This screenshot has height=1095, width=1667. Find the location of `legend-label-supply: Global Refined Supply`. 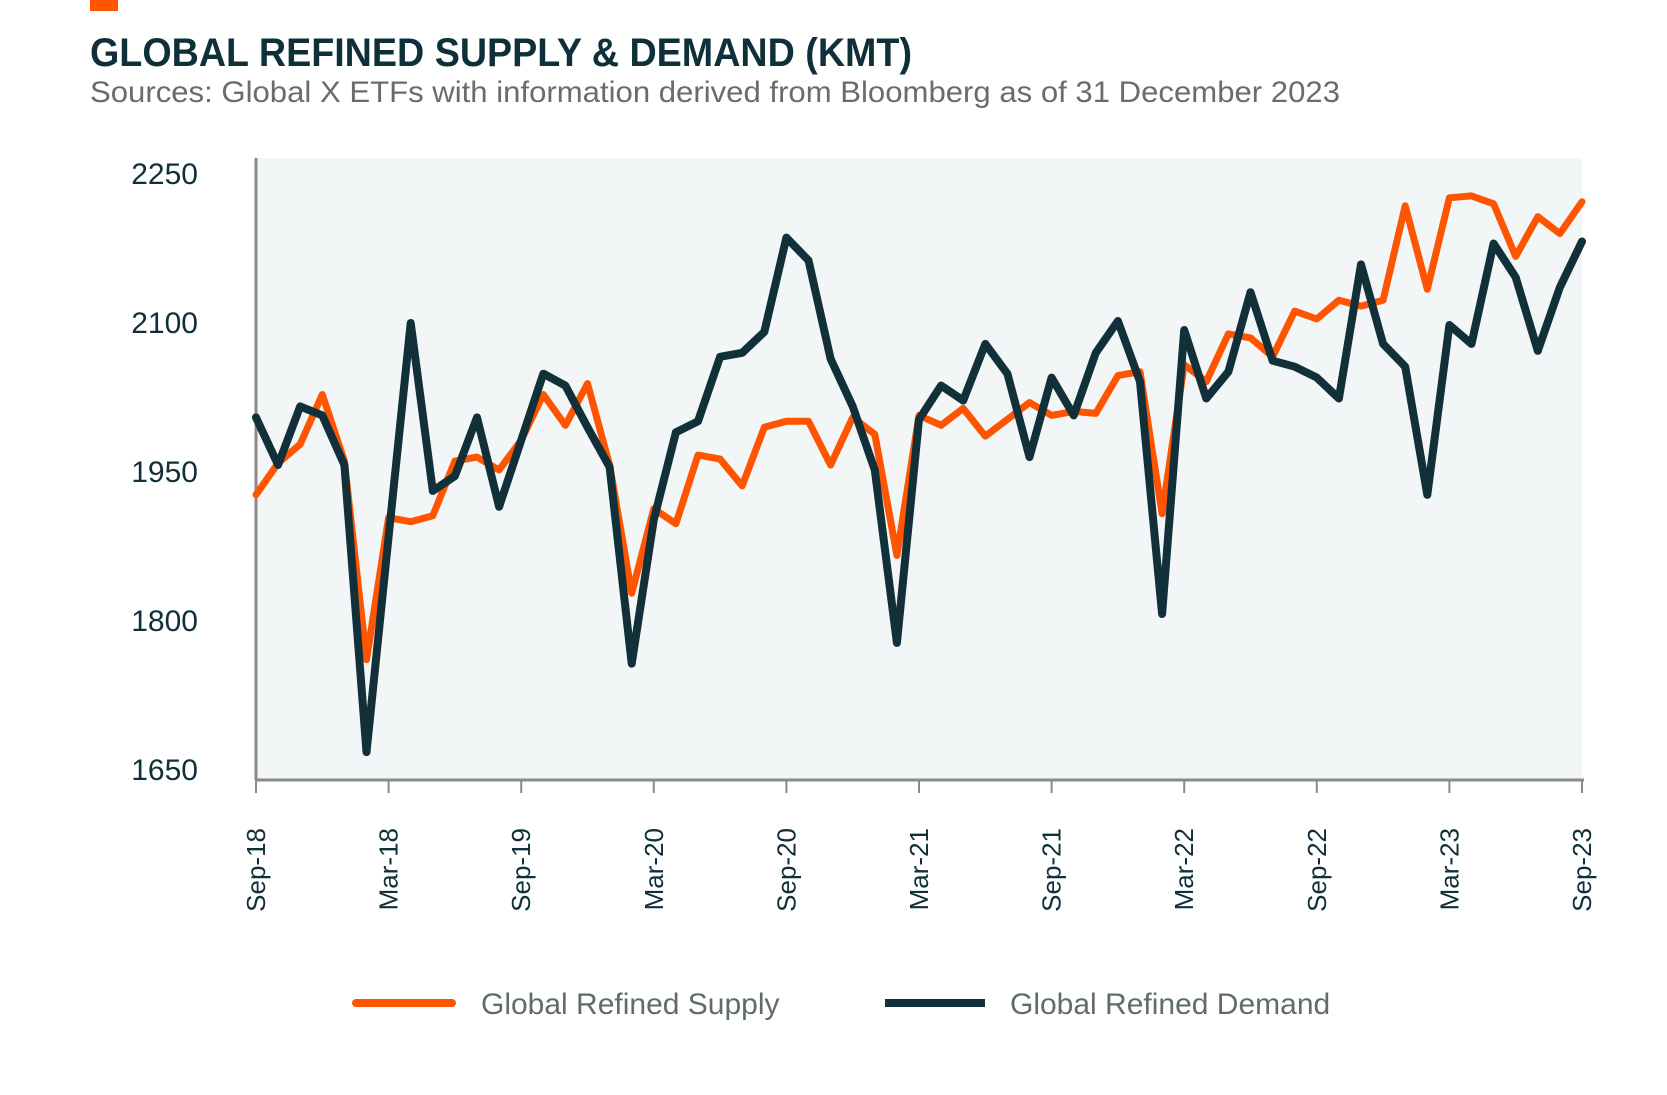

legend-label-supply: Global Refined Supply is located at coordinates (630, 1004).